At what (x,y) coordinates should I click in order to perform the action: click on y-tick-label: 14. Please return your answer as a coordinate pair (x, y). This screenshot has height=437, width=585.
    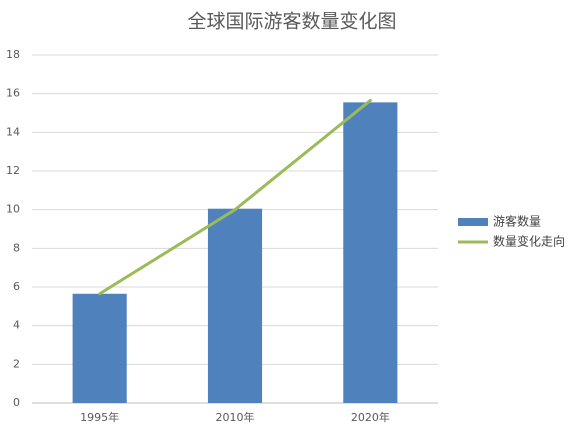
    Looking at the image, I should click on (13, 131).